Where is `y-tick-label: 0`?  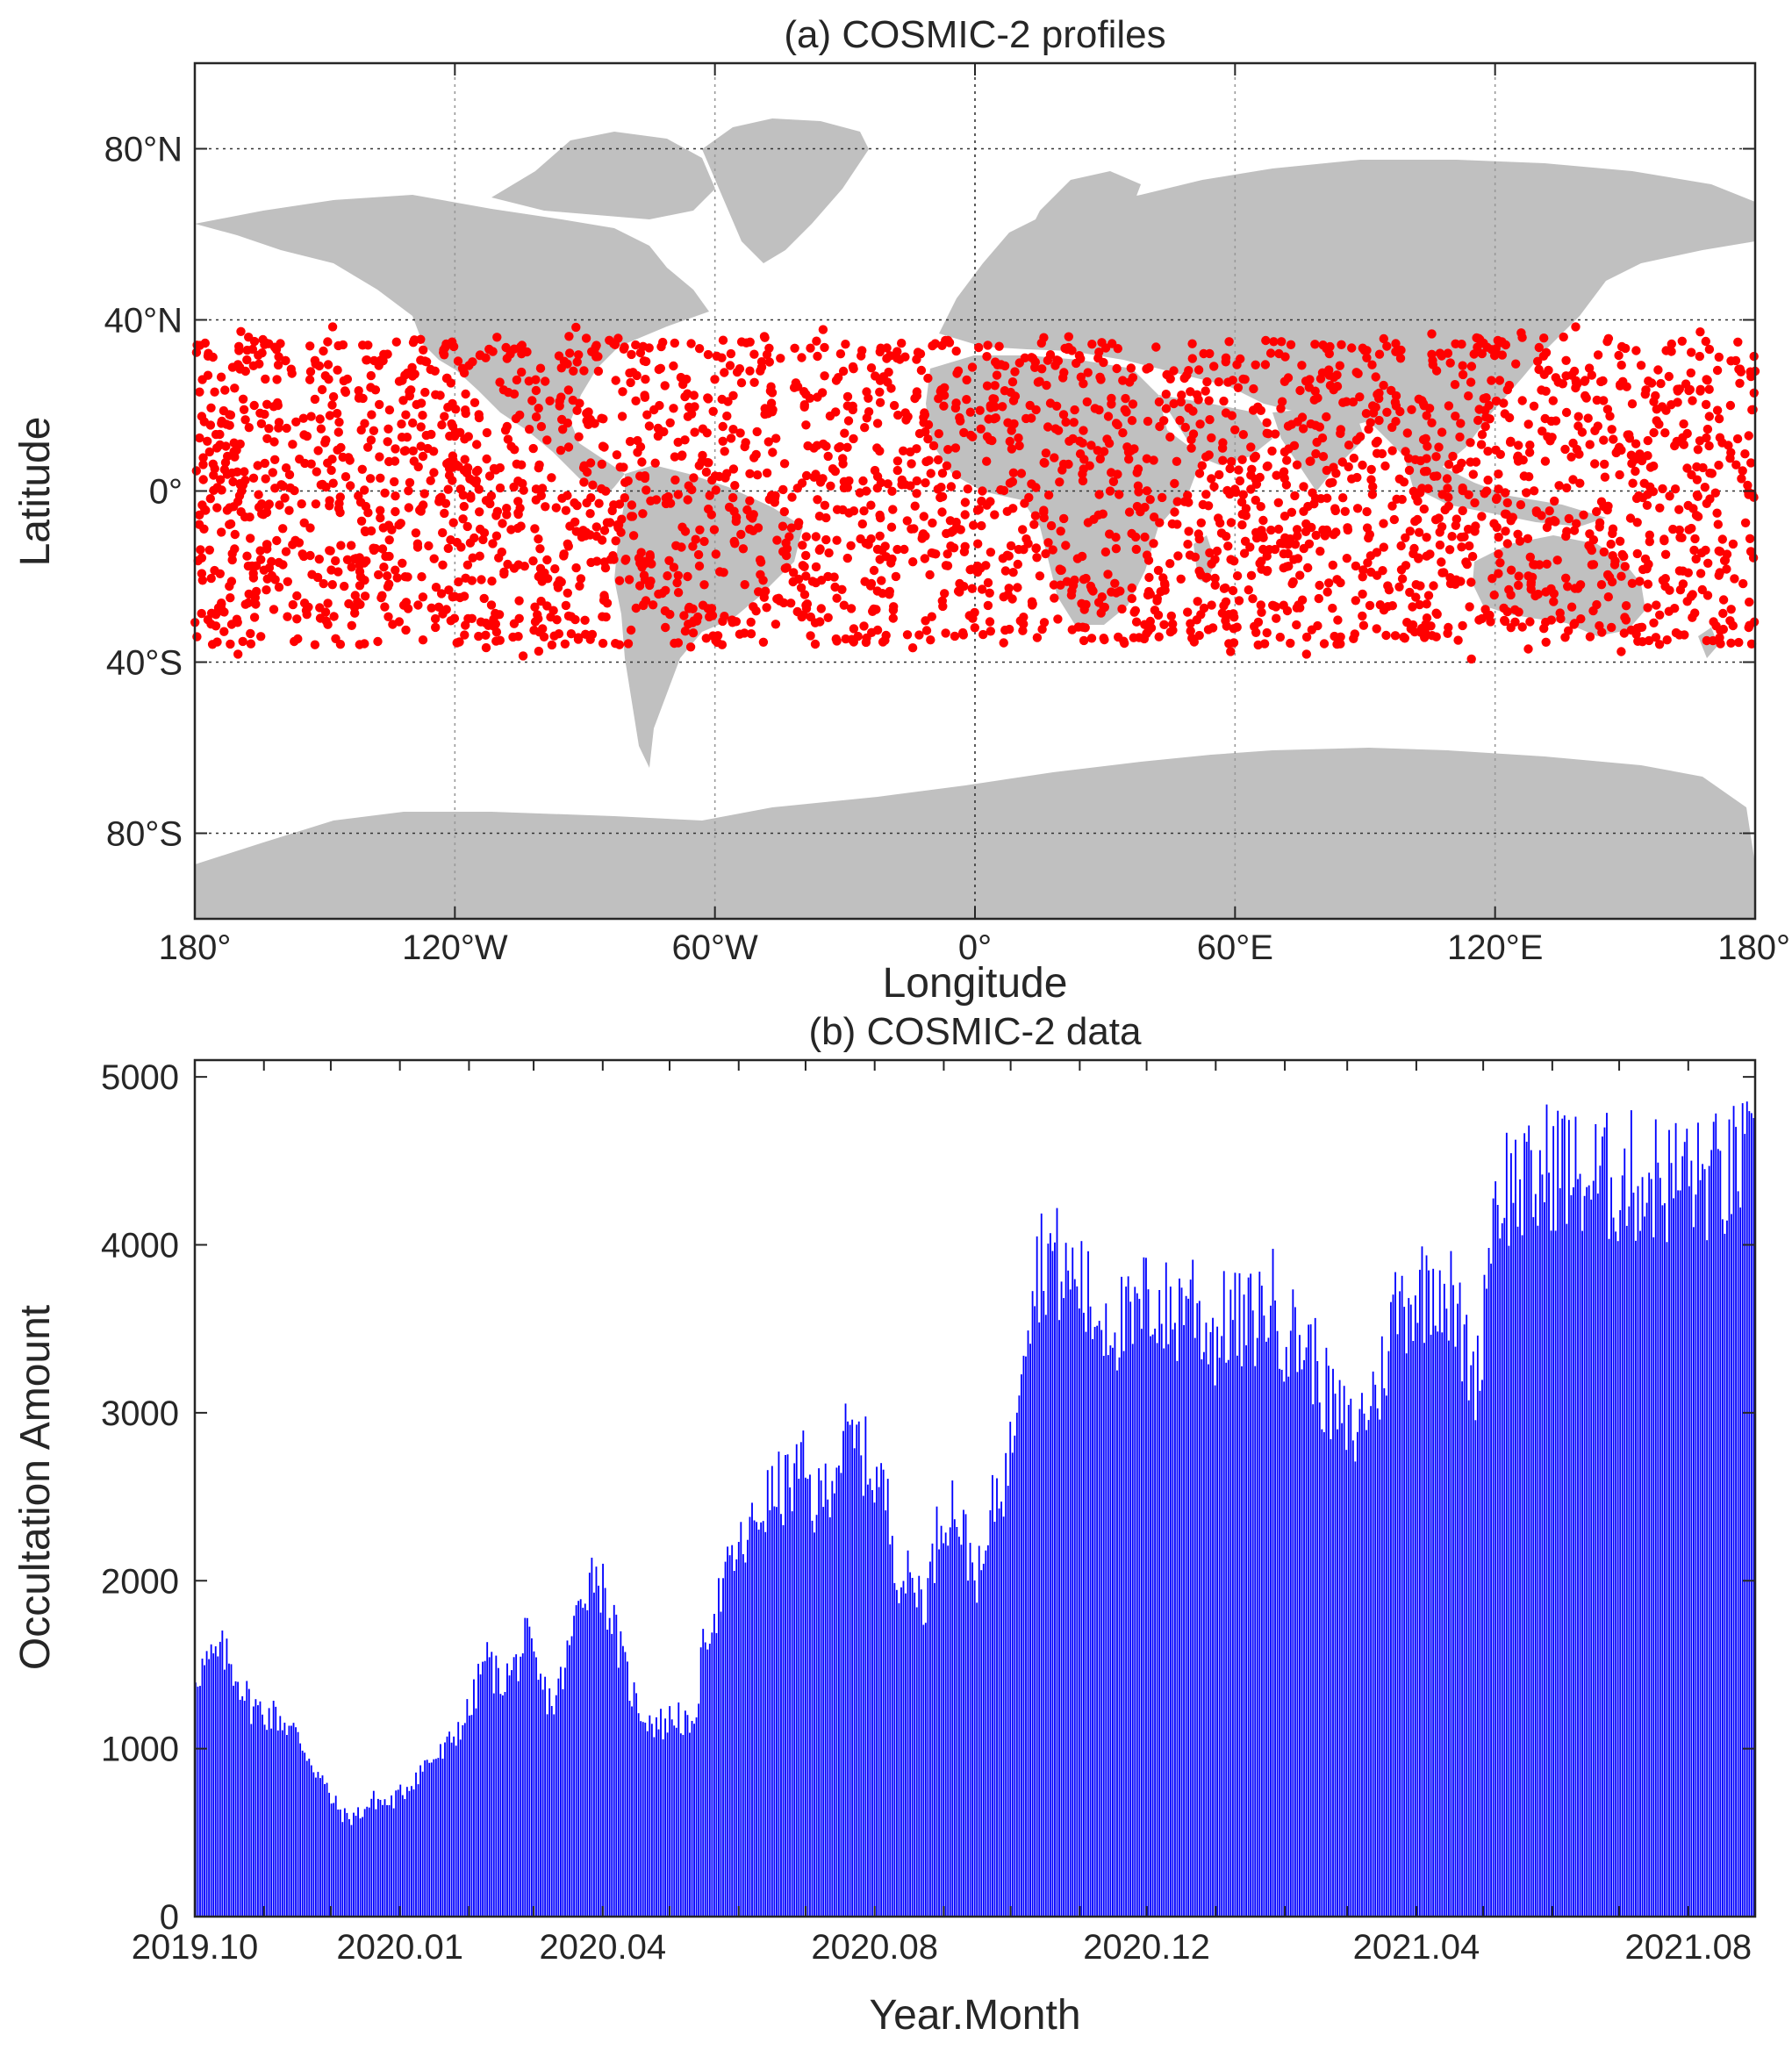 y-tick-label: 0 is located at coordinates (169, 1917).